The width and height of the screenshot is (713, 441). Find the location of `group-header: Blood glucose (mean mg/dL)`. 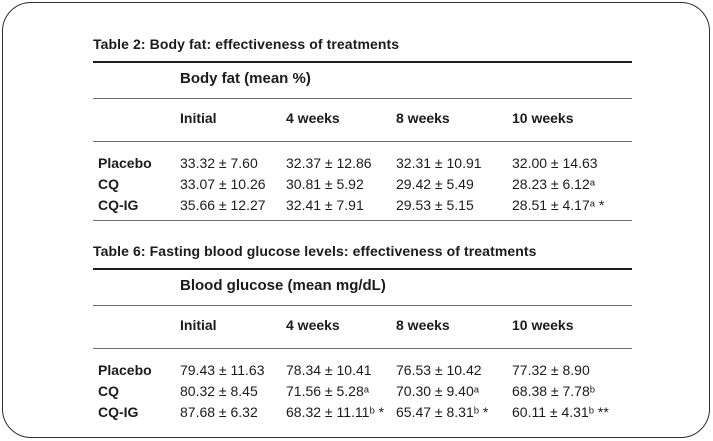

group-header: Blood glucose (mean mg/dL) is located at coordinates (283, 285).